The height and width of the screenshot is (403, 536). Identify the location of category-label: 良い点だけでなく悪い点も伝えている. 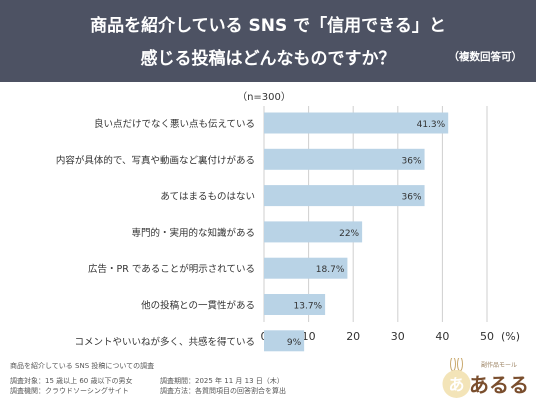
(174, 124).